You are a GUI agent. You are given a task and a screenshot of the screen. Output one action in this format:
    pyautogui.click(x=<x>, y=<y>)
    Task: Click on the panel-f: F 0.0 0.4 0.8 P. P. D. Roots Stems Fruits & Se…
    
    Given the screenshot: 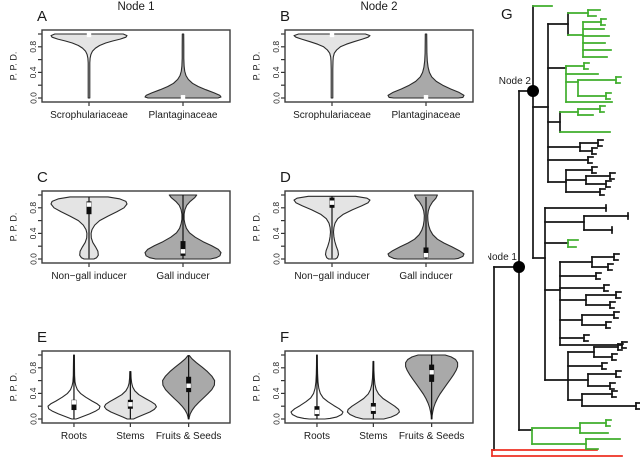 What is the action you would take?
    pyautogui.click(x=364, y=391)
    